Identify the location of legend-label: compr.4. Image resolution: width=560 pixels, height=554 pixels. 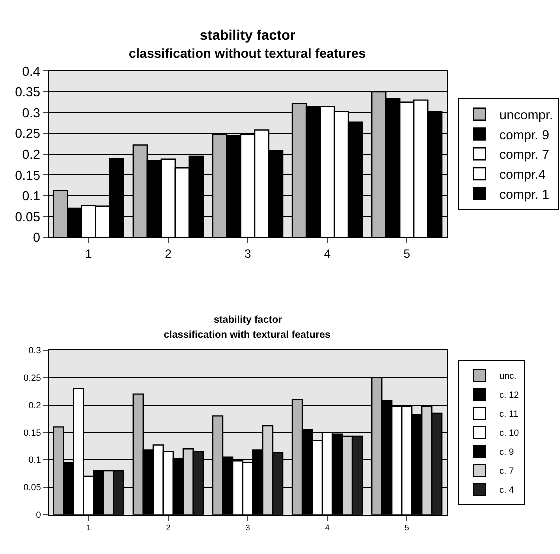
(523, 174).